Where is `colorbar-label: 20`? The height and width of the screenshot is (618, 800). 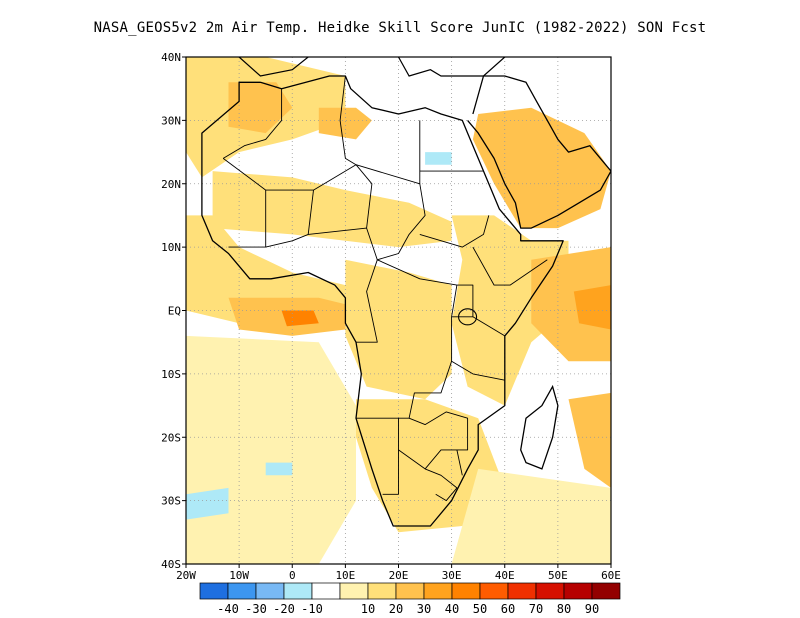
colorbar-label: 20 is located at coordinates (396, 609).